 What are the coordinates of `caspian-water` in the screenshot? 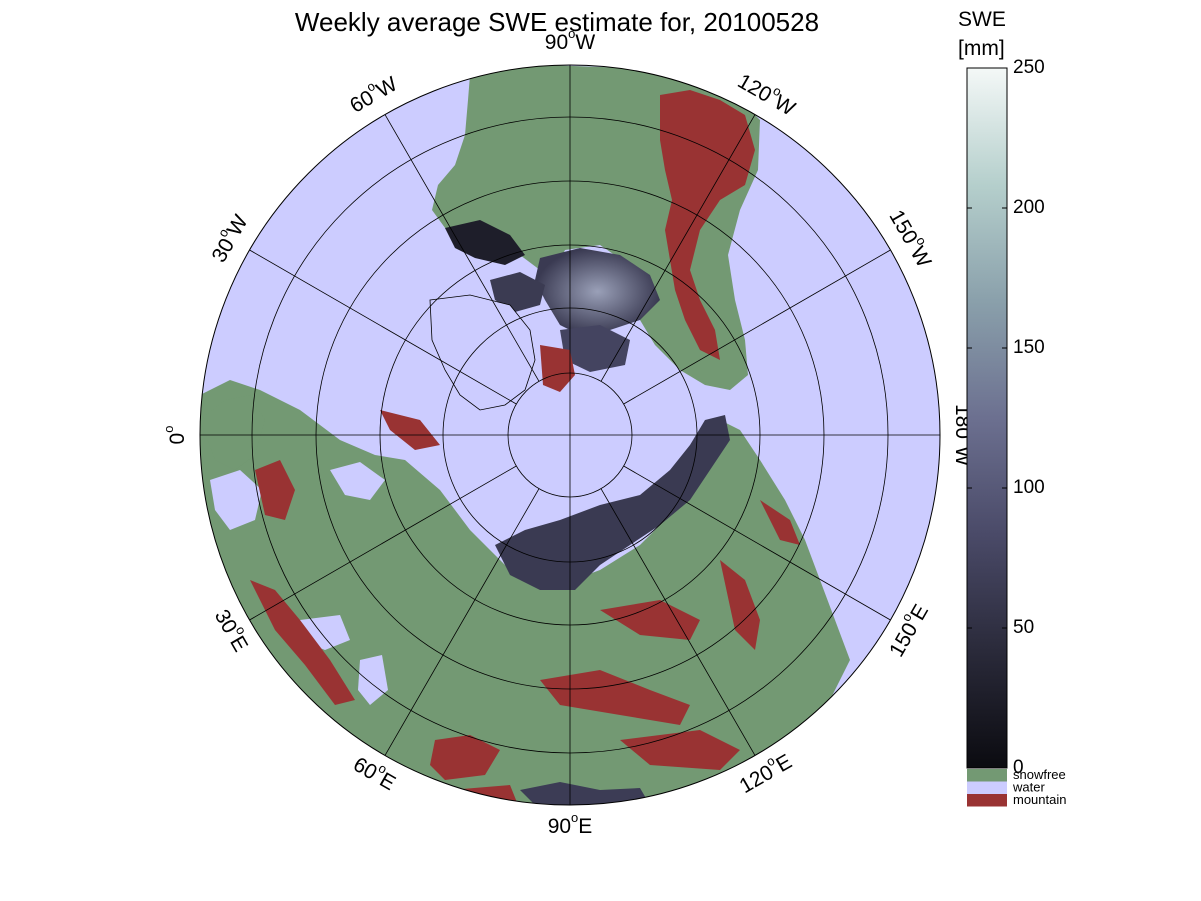 It's located at (373, 680).